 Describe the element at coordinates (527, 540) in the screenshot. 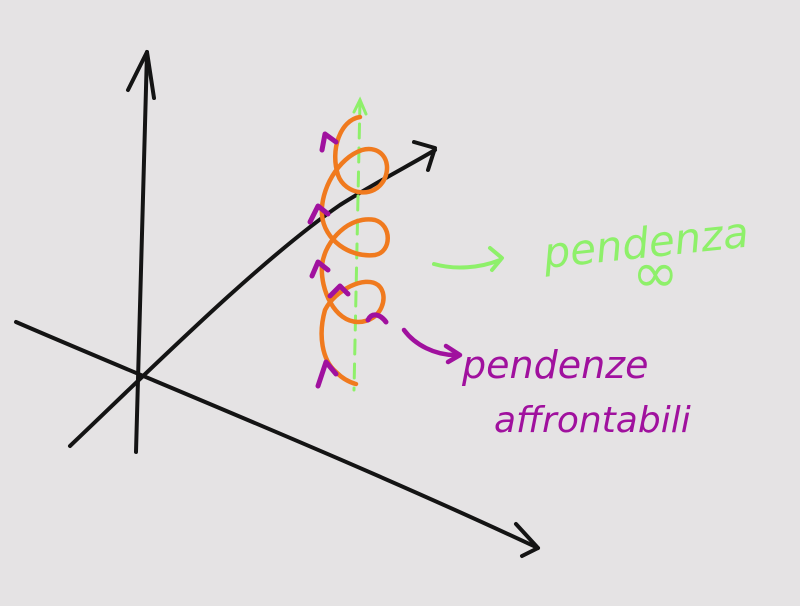

I see `horizontal-axis-arrowhead` at that location.